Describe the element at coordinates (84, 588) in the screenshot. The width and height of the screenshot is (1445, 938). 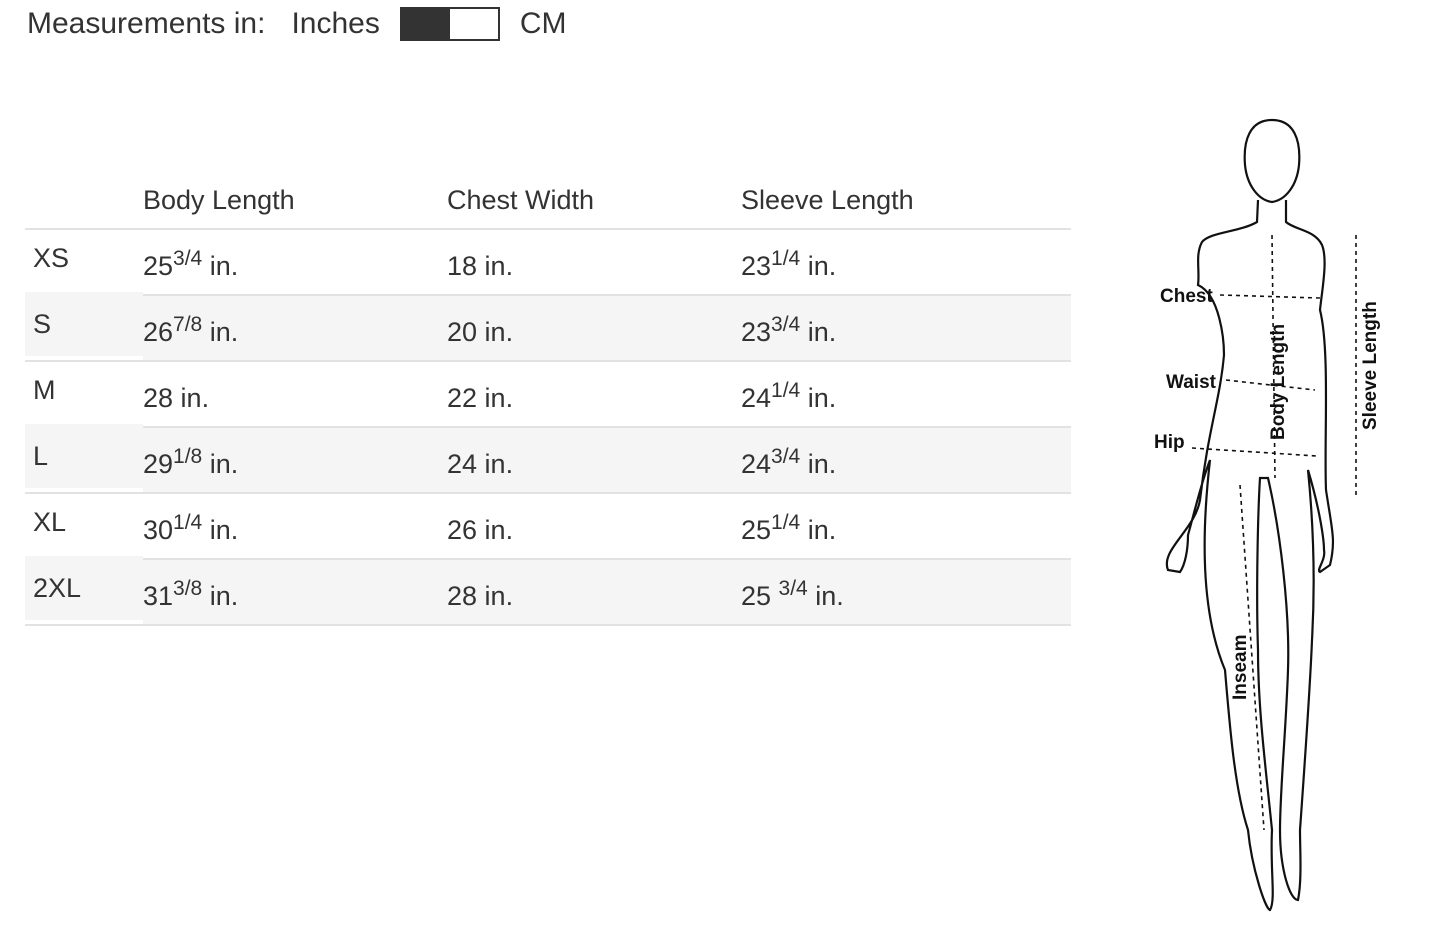
I see `size-cell: 2XL` at that location.